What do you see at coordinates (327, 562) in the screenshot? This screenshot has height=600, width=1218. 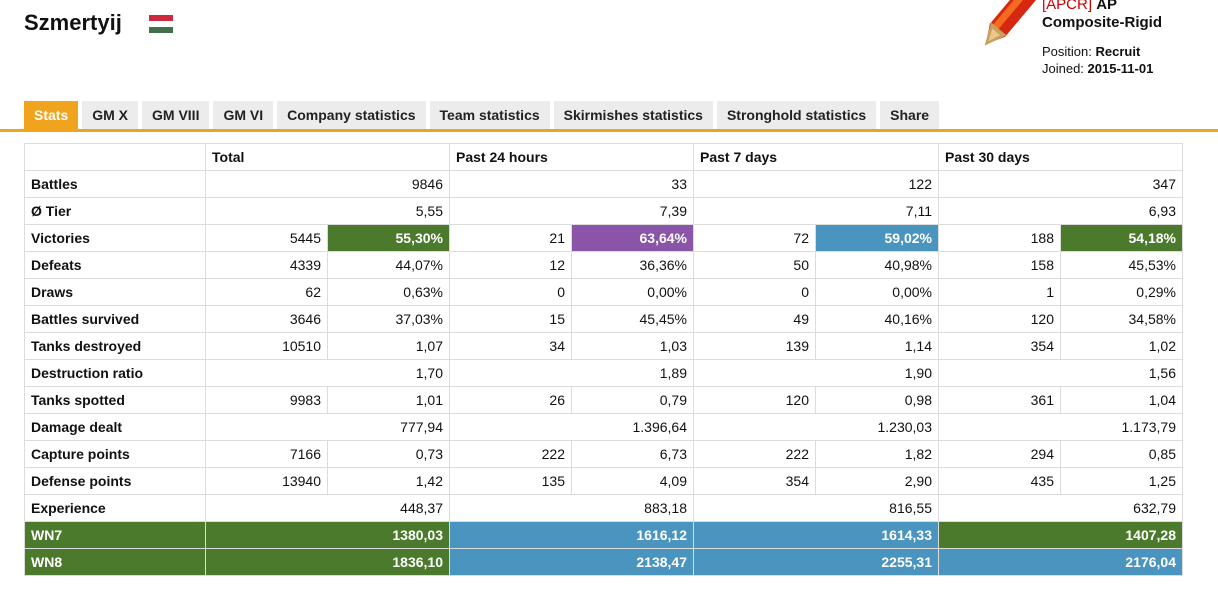 I see `value-cell: 1836,10` at bounding box center [327, 562].